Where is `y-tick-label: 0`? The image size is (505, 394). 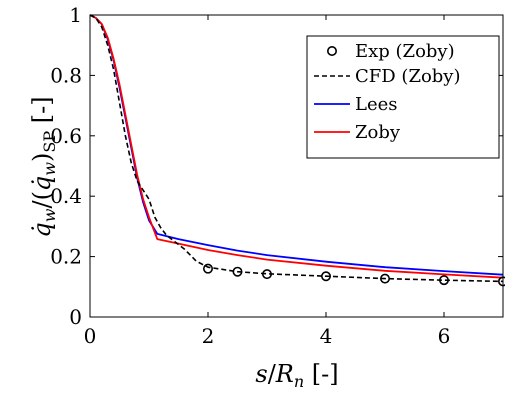 y-tick-label: 0 is located at coordinates (75, 317).